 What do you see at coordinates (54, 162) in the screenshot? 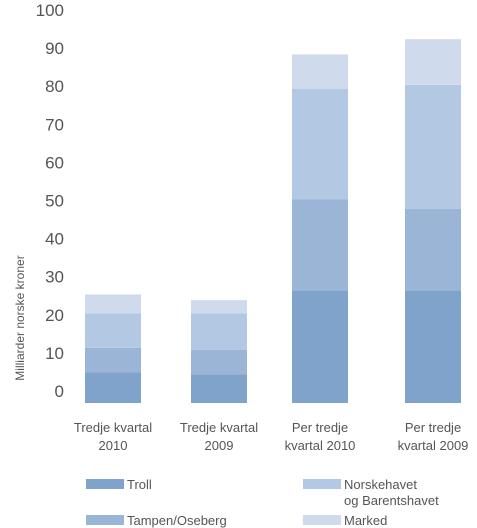
I see `y-tick-label: 60` at bounding box center [54, 162].